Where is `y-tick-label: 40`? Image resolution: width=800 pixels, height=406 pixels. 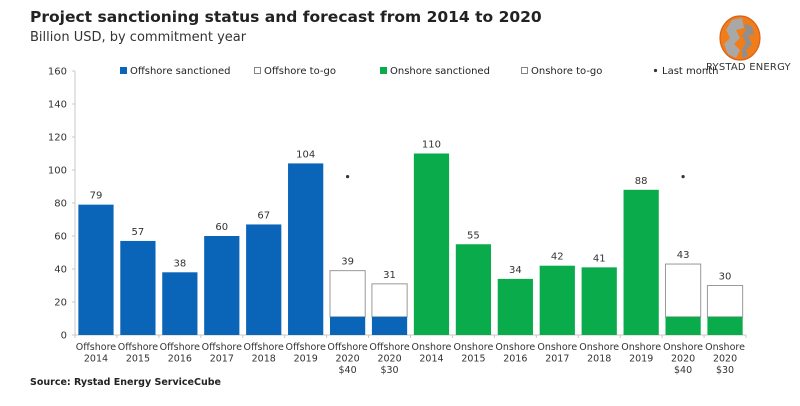
y-tick-label: 40 is located at coordinates (60, 270).